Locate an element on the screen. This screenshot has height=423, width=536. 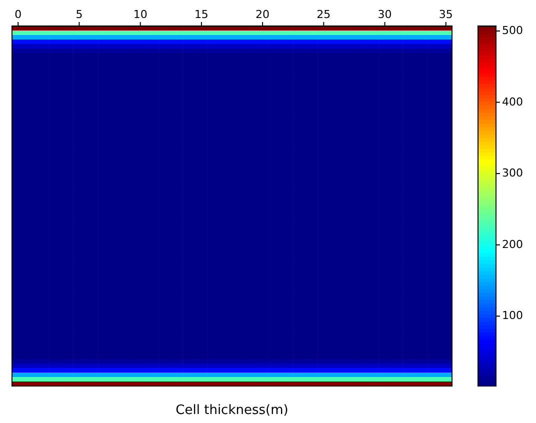
x-tick-label: 25 is located at coordinates (323, 14).